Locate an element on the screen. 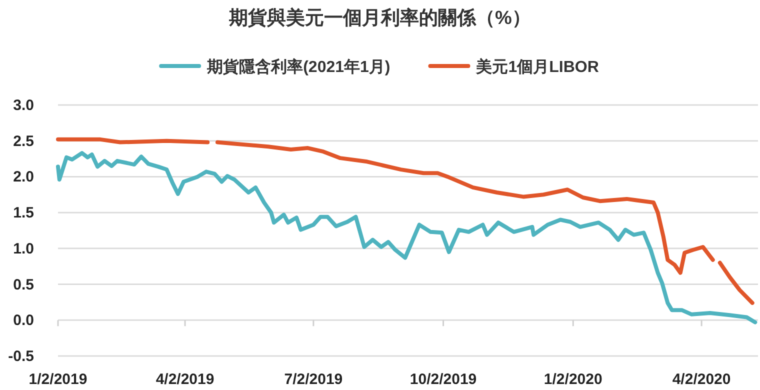 The width and height of the screenshot is (760, 390). x-tick-label: 4/2/2019 is located at coordinates (185, 379).